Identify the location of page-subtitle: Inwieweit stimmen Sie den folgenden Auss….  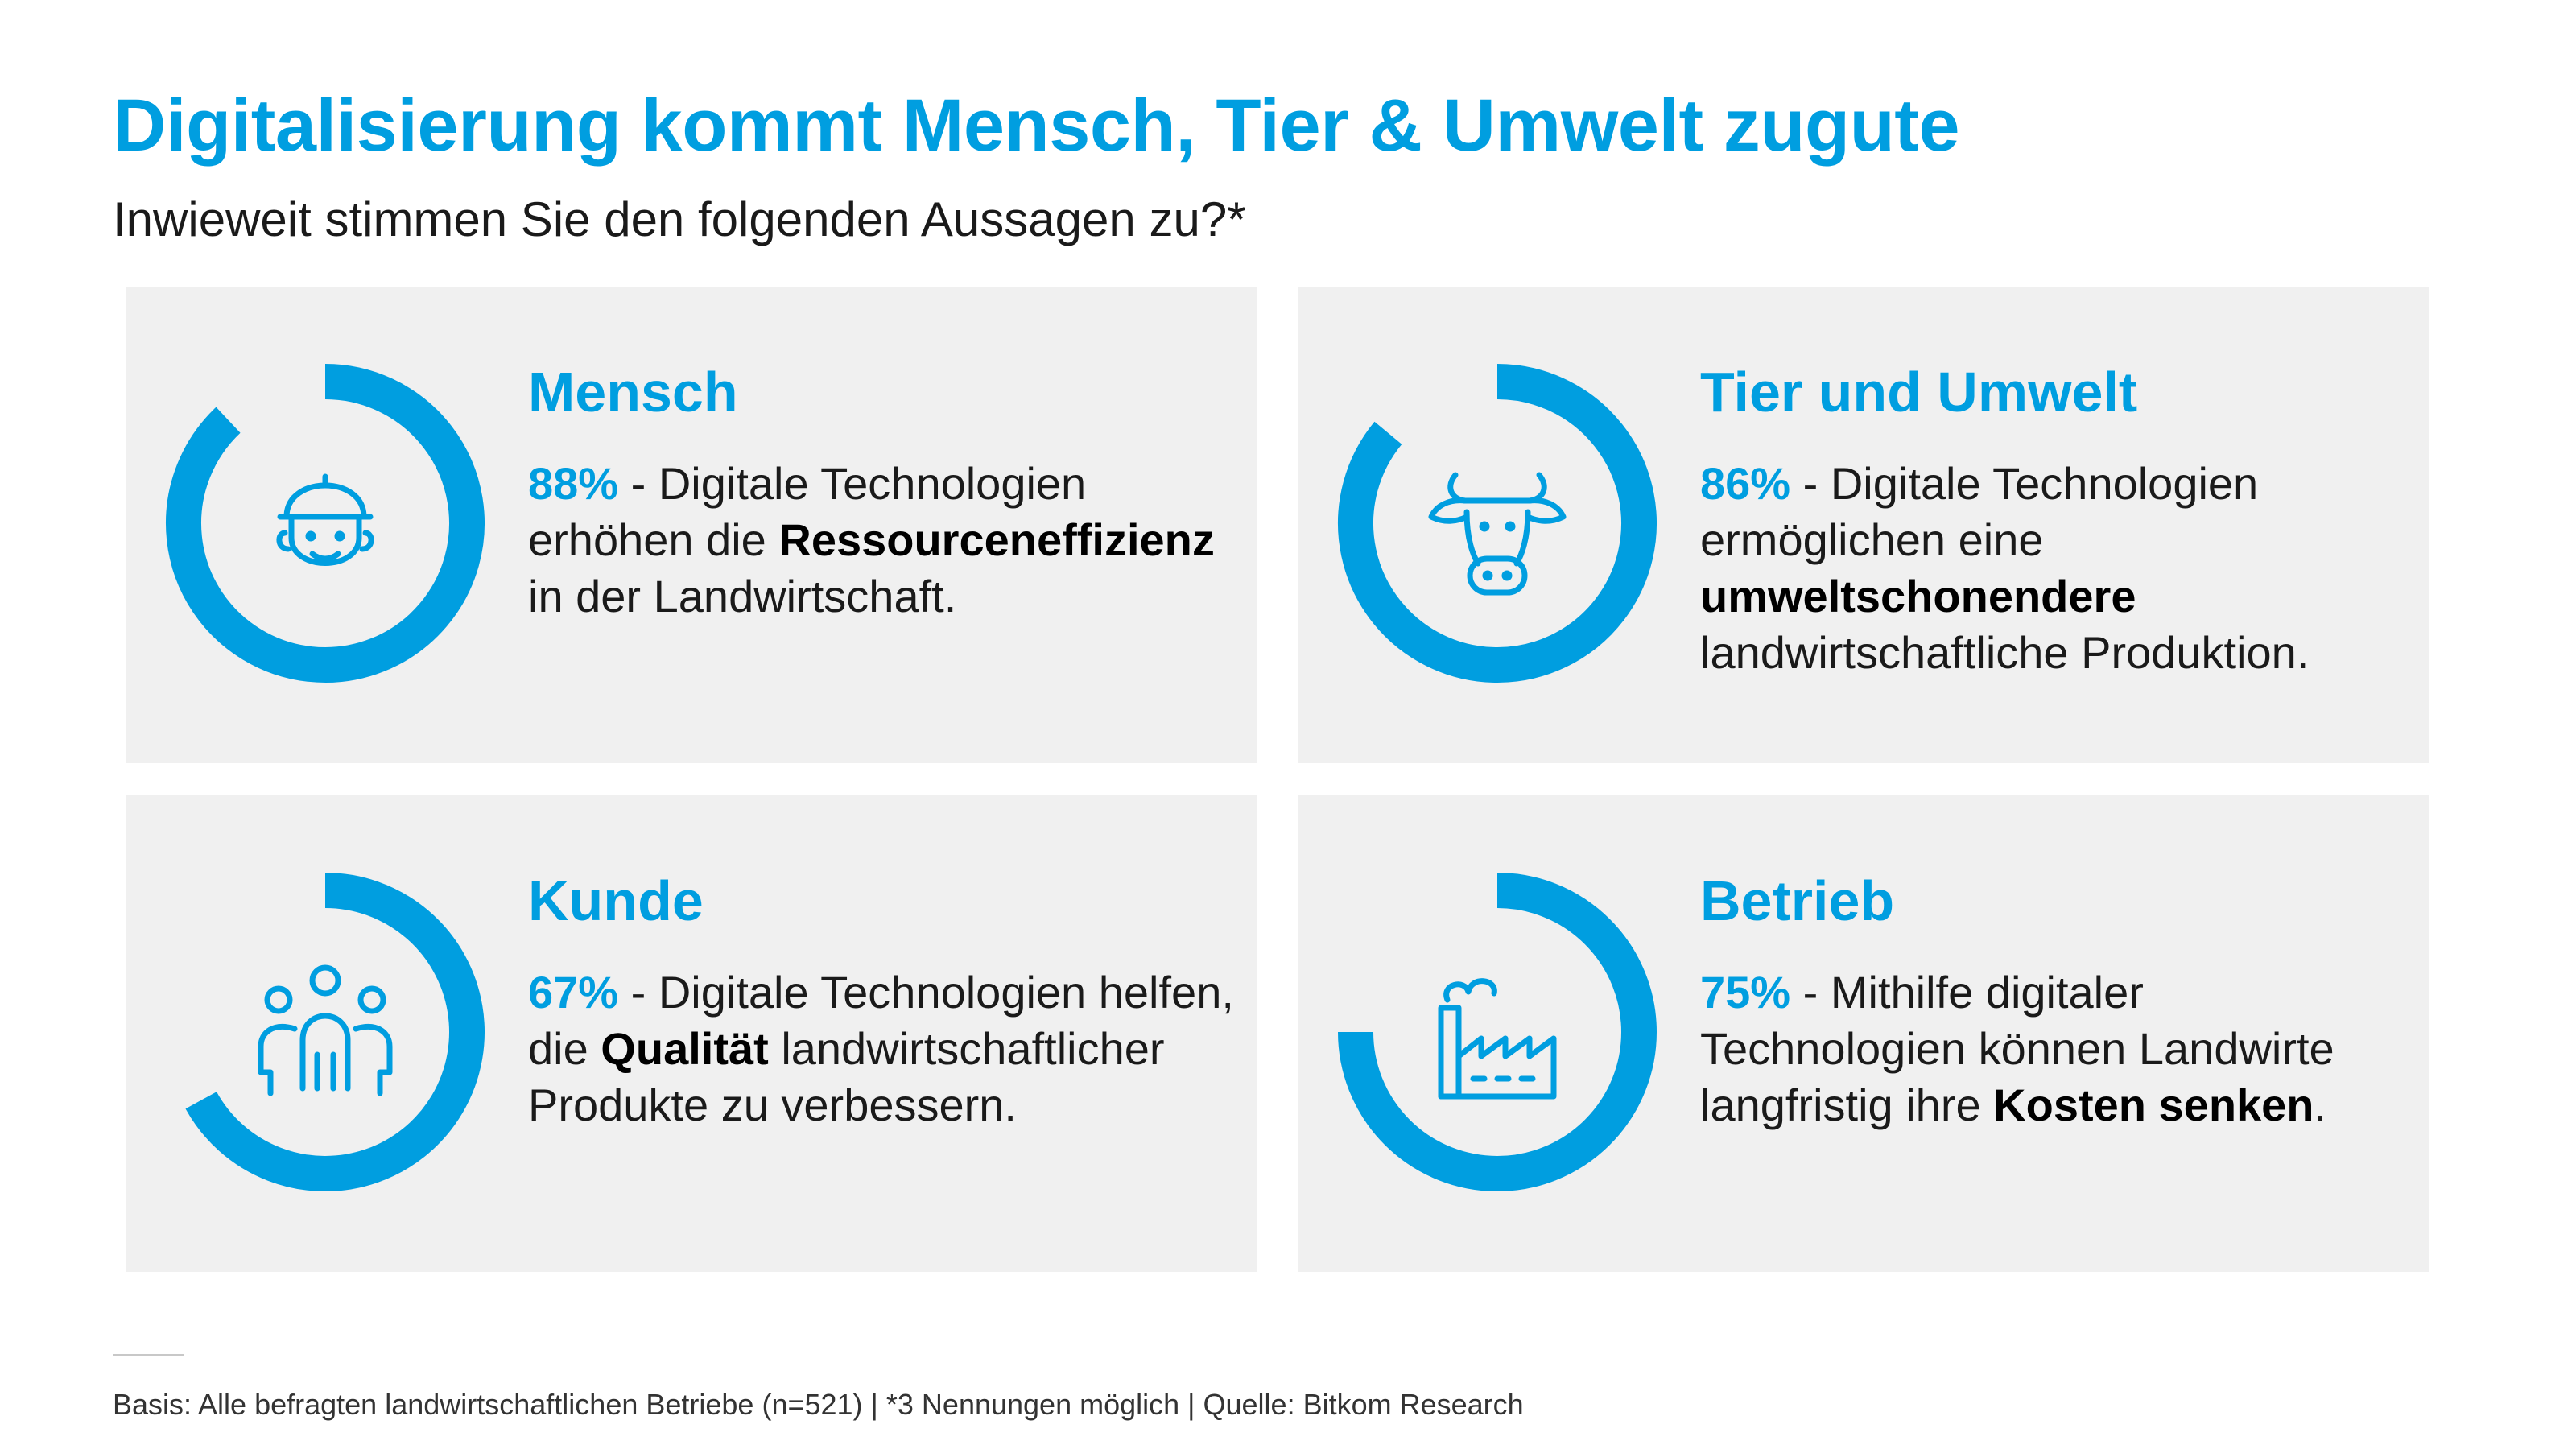
(679, 219).